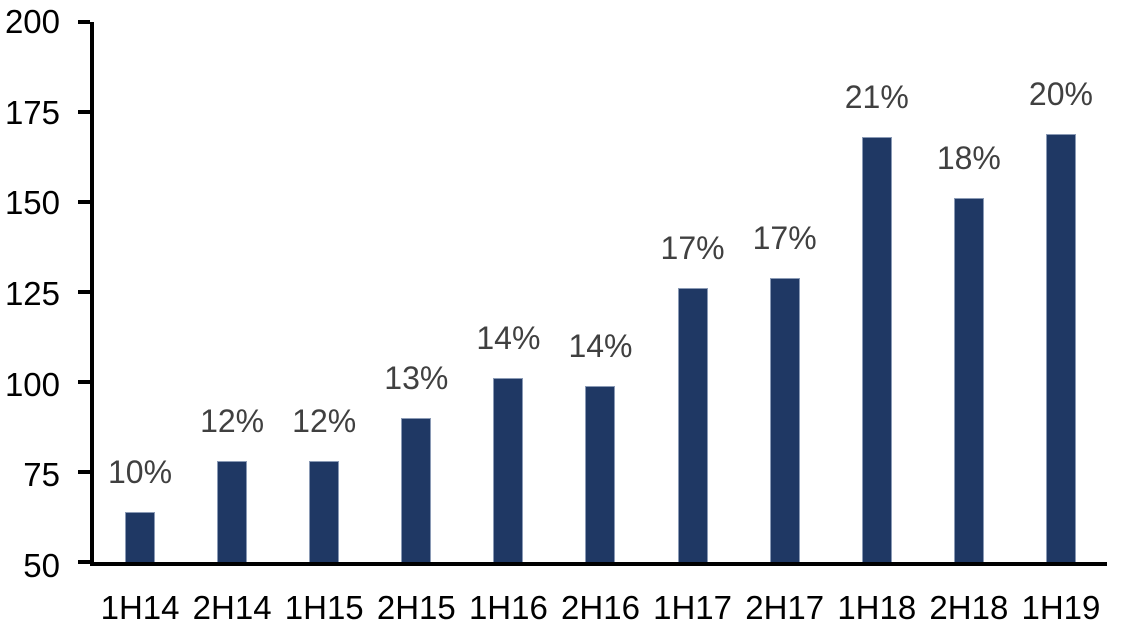 The image size is (1129, 641). What do you see at coordinates (969, 607) in the screenshot?
I see `x-tick-label: 2H18` at bounding box center [969, 607].